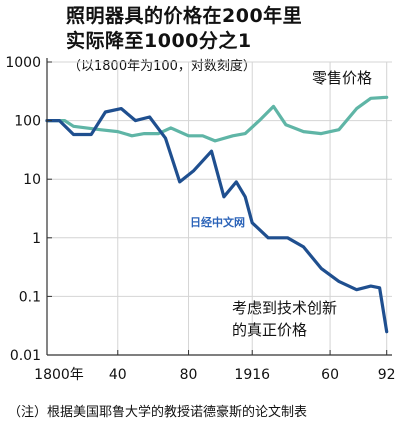 The image size is (400, 433). What do you see at coordinates (162, 66) in the screenshot?
I see `chart-subtitle: （以1800年为100，对数刻度）` at bounding box center [162, 66].